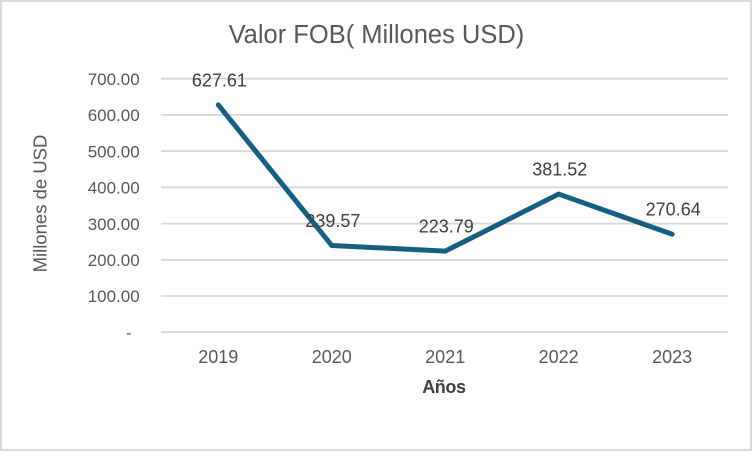 This screenshot has height=456, width=752. I want to click on svg-text: 500.00, so click(114, 151).